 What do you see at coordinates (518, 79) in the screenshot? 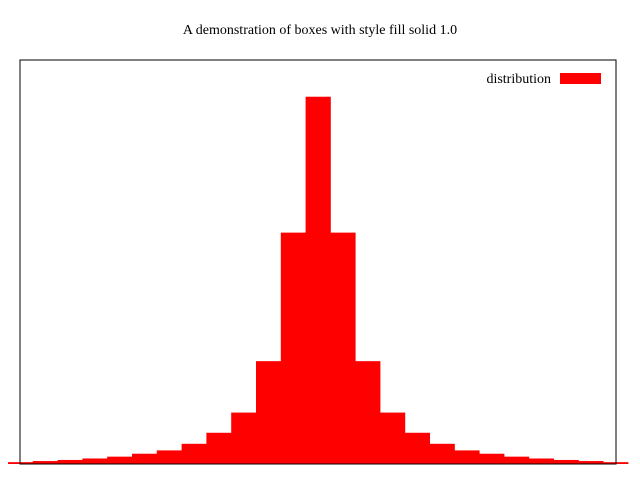
I see `legend-label-distribution: distribution` at bounding box center [518, 79].